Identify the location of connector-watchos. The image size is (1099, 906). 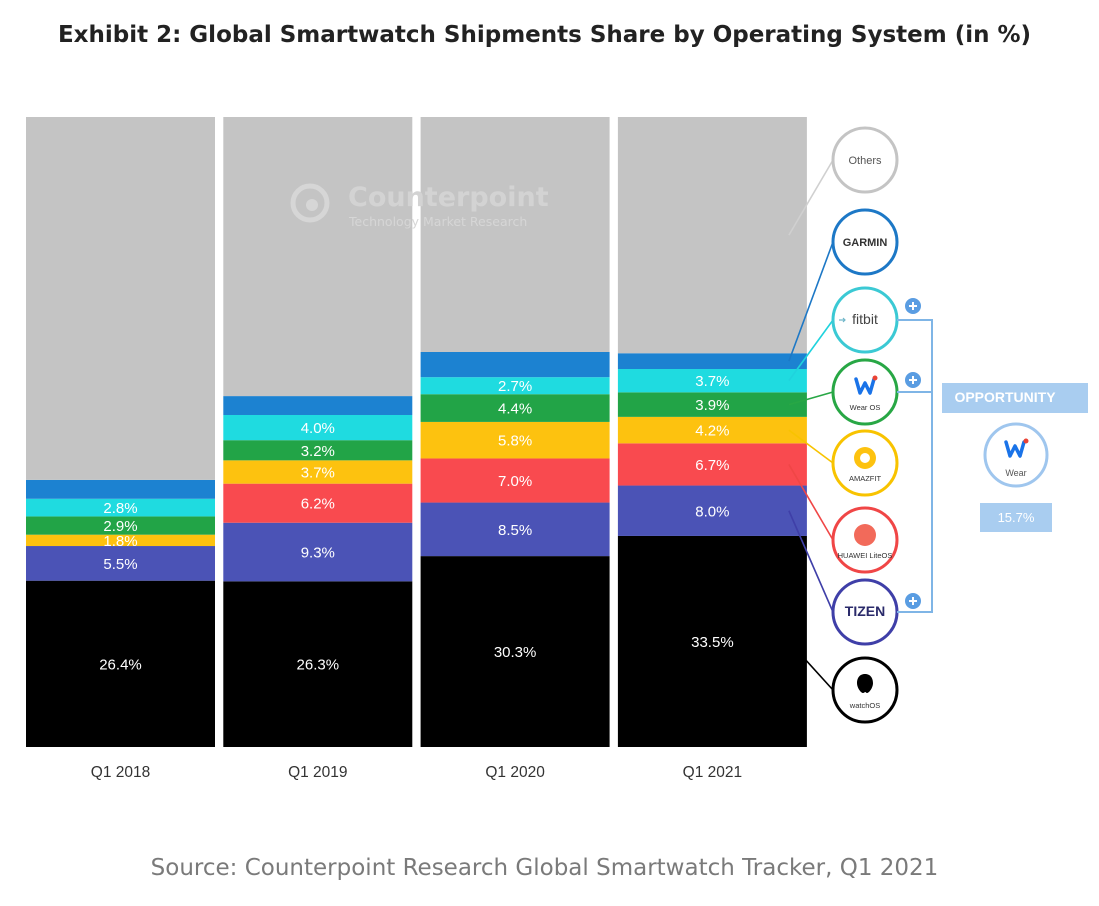
(811, 665).